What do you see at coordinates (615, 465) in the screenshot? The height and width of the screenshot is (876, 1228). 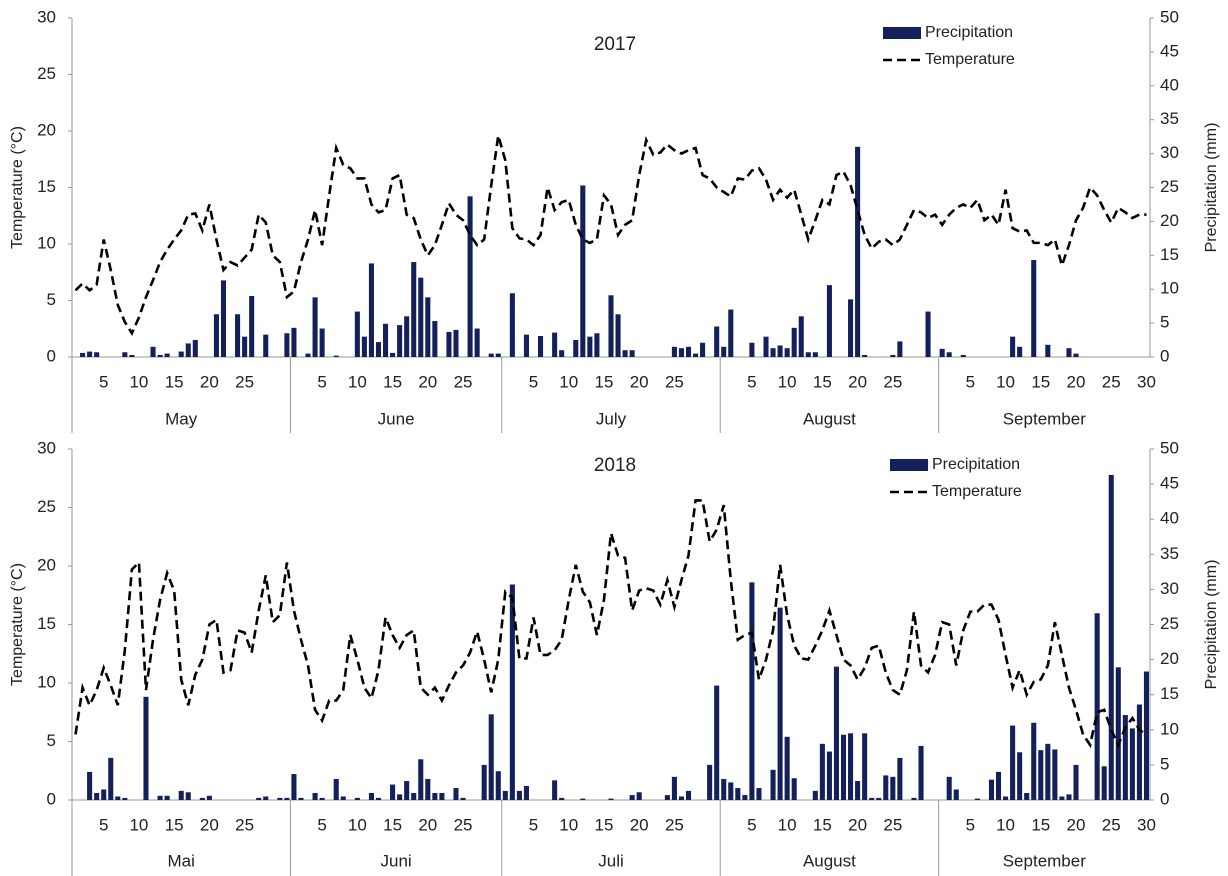 I see `chart-title: 2018` at bounding box center [615, 465].